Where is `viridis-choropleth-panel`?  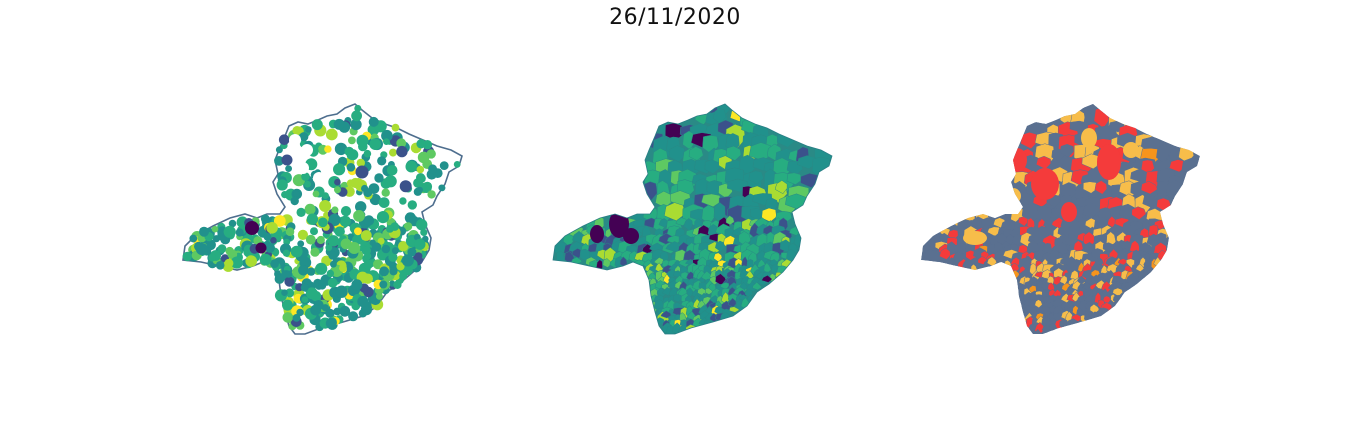
viridis-choropleth-panel is located at coordinates (692, 219).